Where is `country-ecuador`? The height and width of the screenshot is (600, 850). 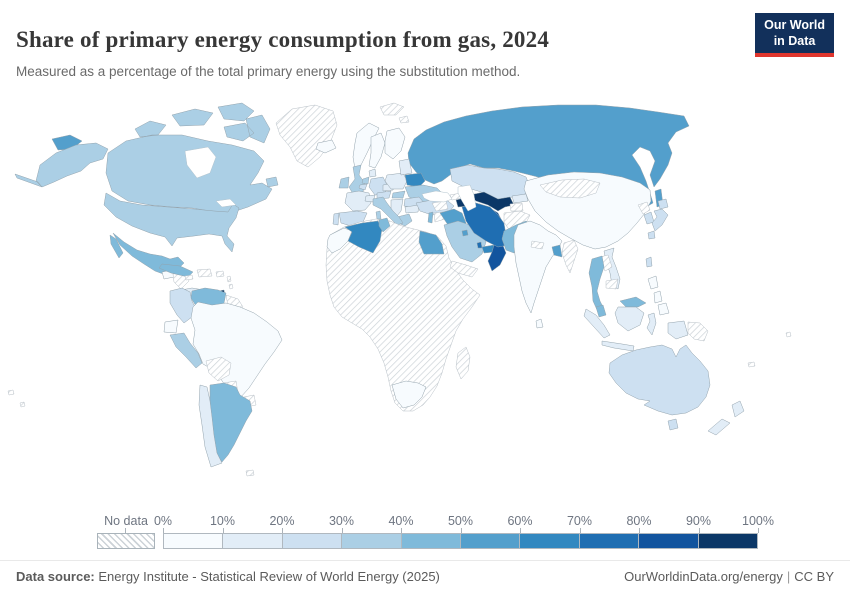 country-ecuador is located at coordinates (171, 326).